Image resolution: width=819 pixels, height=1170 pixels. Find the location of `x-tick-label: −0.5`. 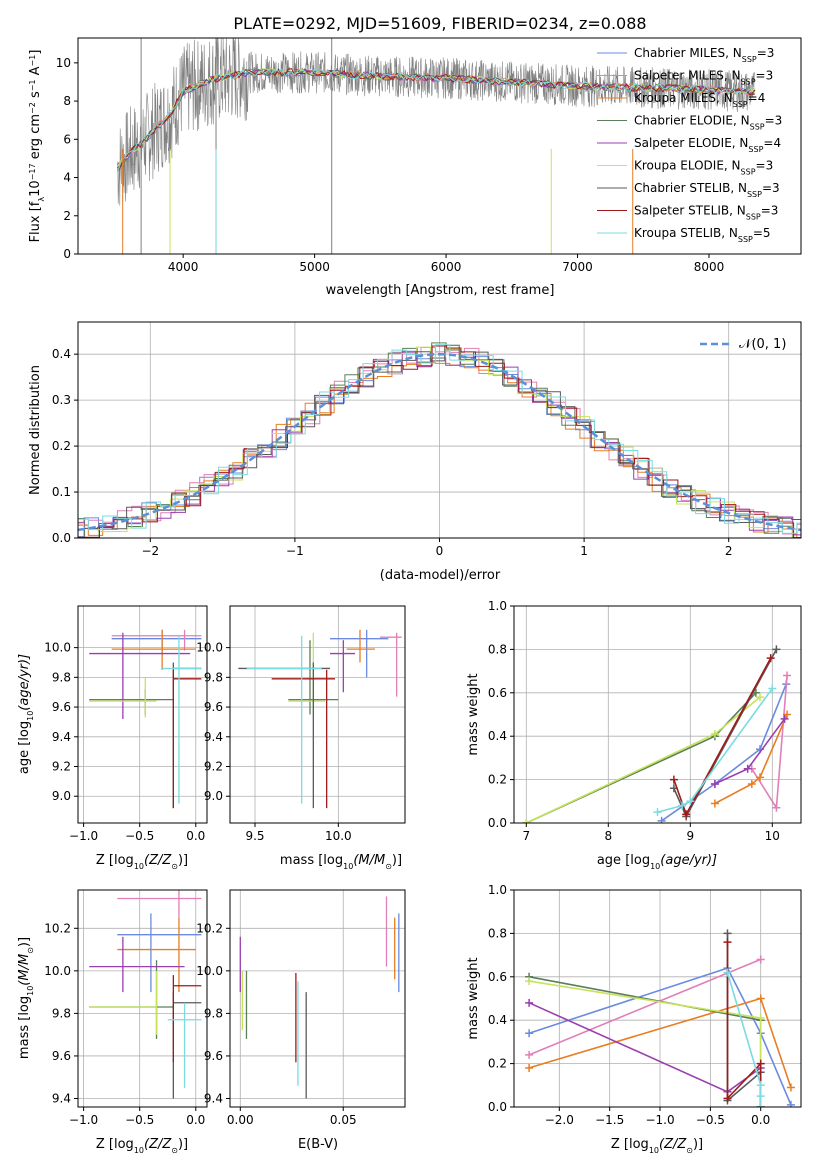

x-tick-label: −0.5 is located at coordinates (139, 1120).